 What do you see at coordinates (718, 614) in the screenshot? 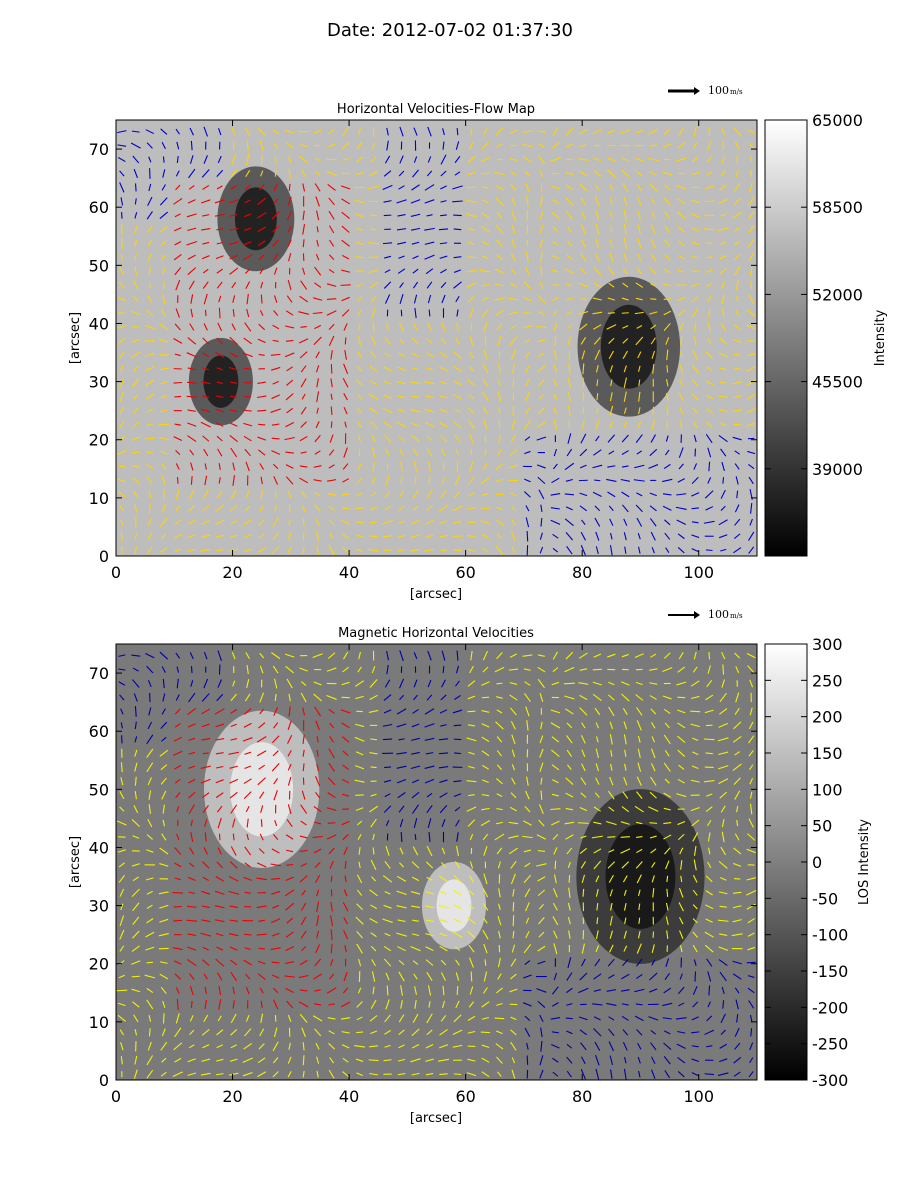
I see `vector-key-value: 100` at bounding box center [718, 614].